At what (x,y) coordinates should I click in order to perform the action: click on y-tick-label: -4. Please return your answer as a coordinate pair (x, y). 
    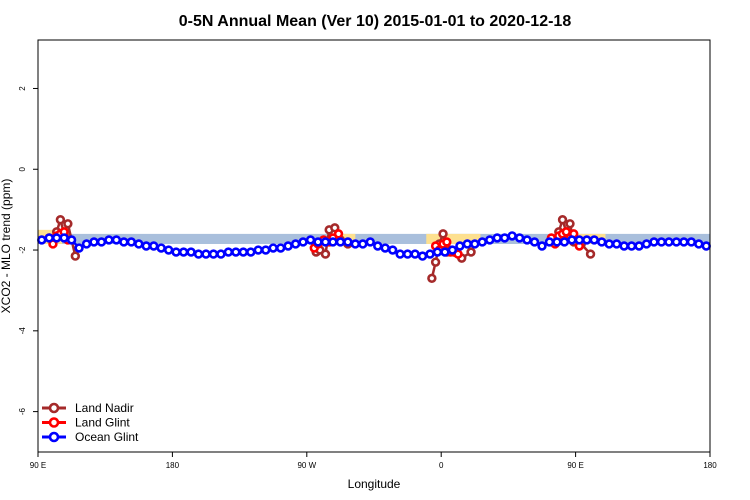
    Looking at the image, I should click on (22, 331).